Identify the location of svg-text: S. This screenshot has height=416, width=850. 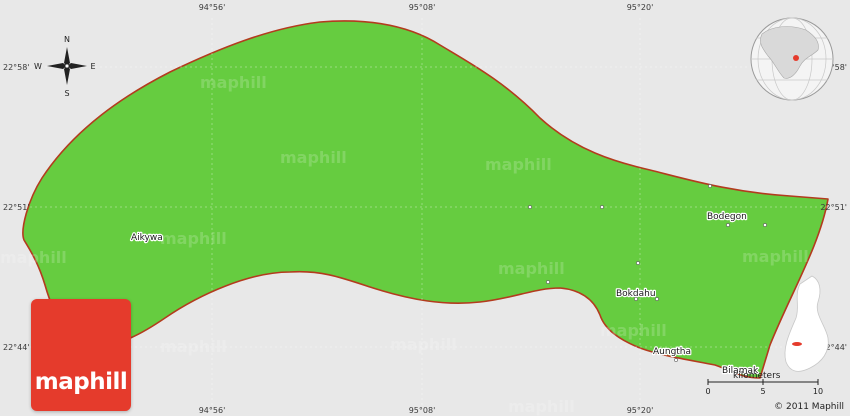
(66, 93).